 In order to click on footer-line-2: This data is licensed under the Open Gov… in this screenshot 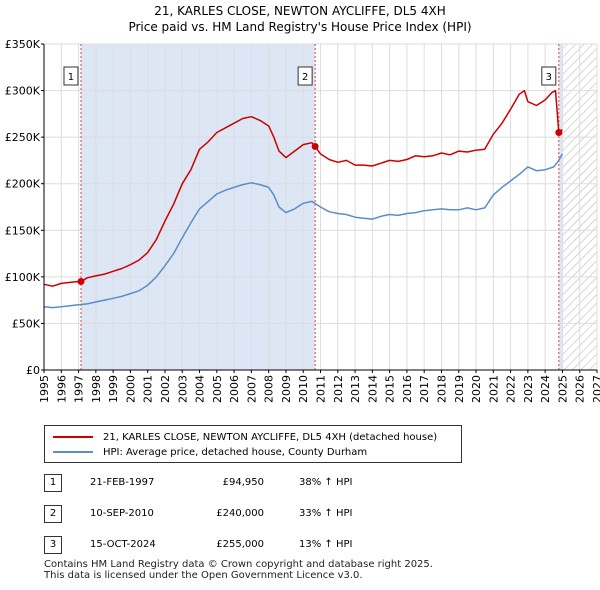, I will do `click(203, 575)`.